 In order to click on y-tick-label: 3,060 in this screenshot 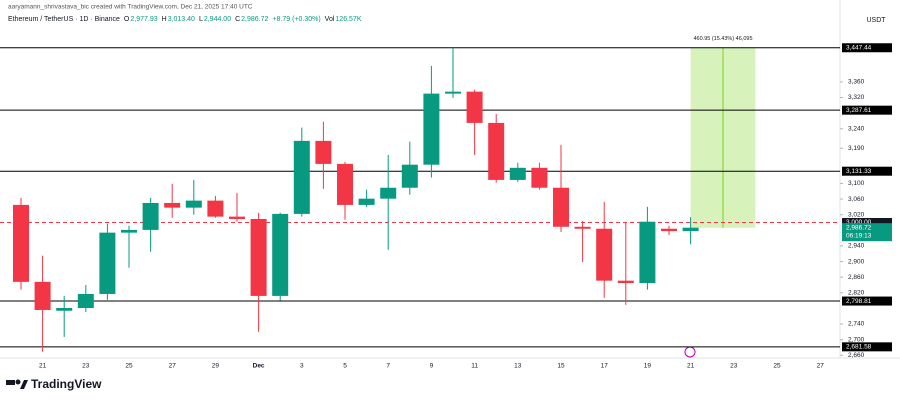, I will do `click(856, 199)`.